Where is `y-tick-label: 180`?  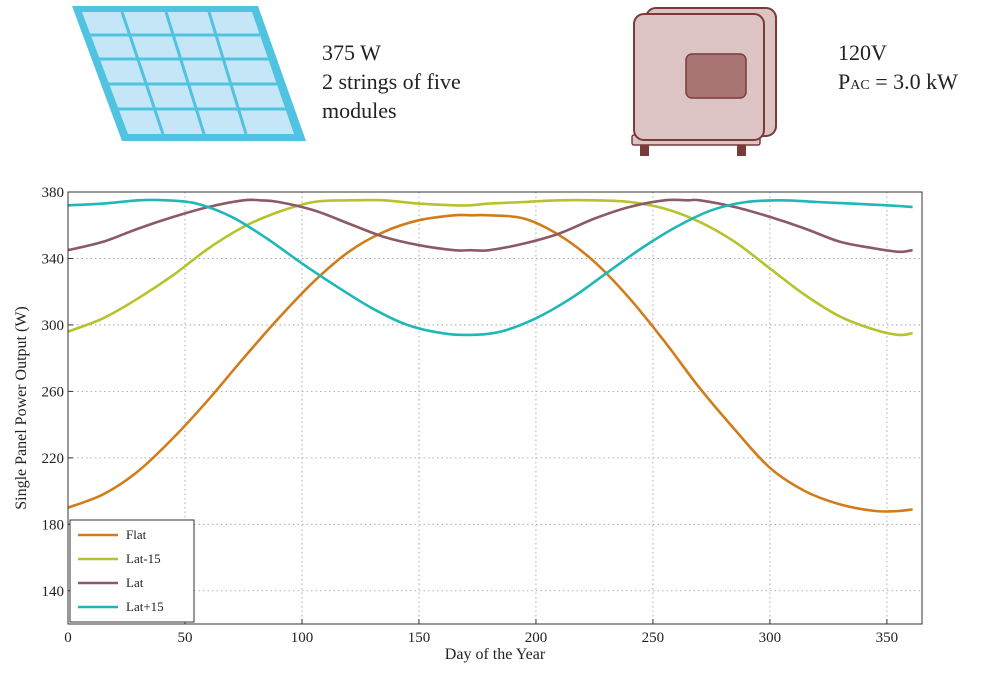
y-tick-label: 180 is located at coordinates (53, 525).